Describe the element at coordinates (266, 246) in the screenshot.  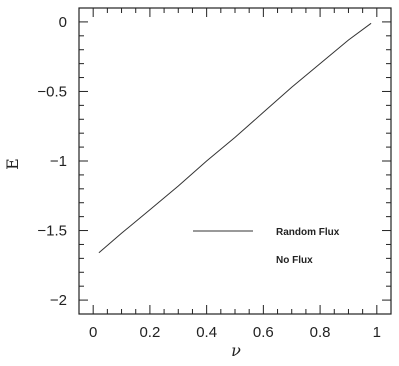
I see `legend: Random Flux No Flux` at that location.